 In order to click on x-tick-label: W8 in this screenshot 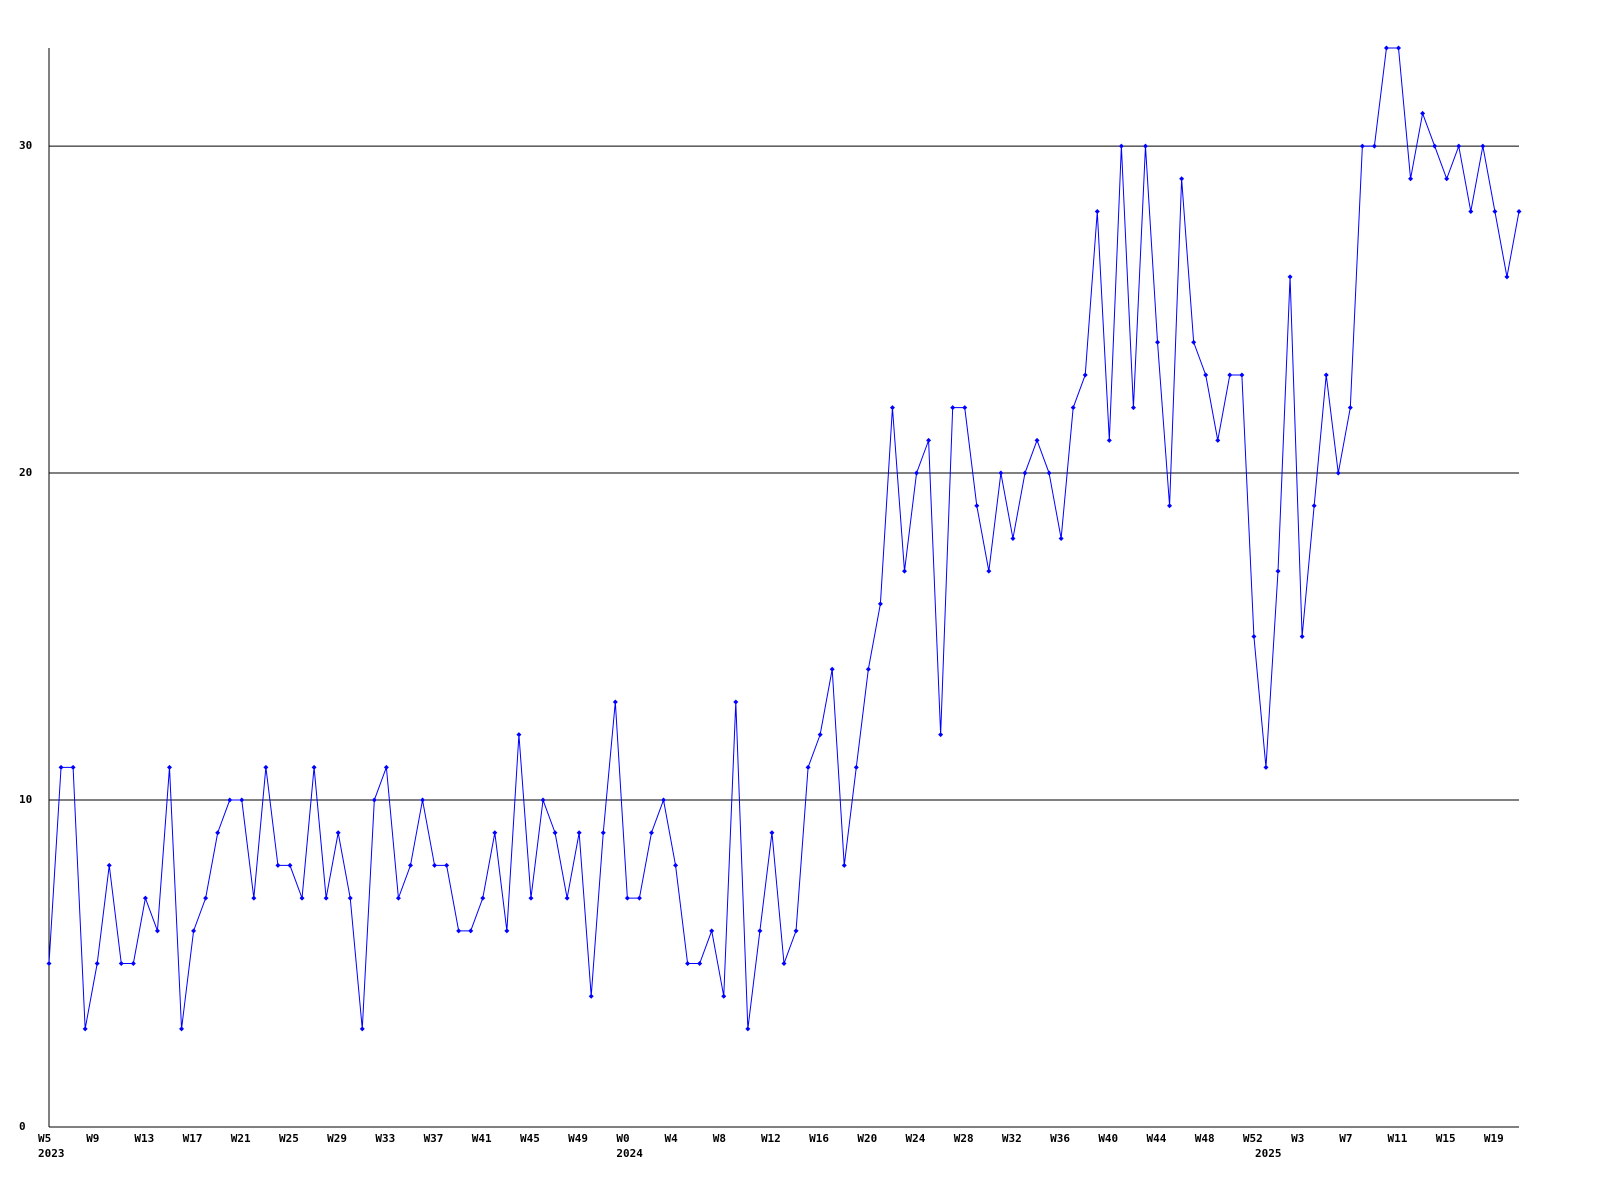, I will do `click(719, 1138)`.